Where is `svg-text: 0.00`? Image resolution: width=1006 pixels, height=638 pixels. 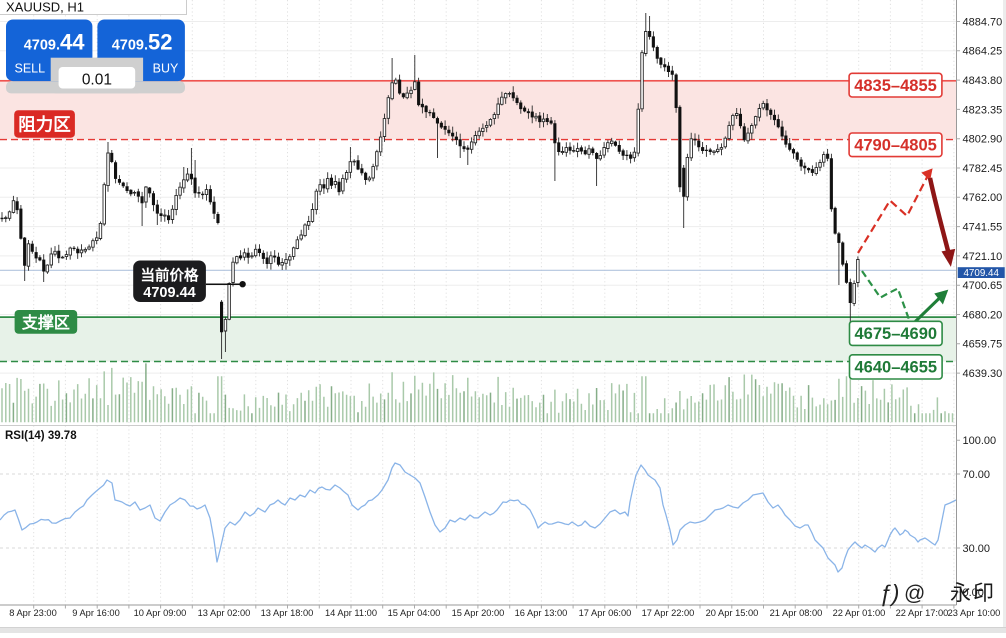
svg-text: 0.00 is located at coordinates (973, 593).